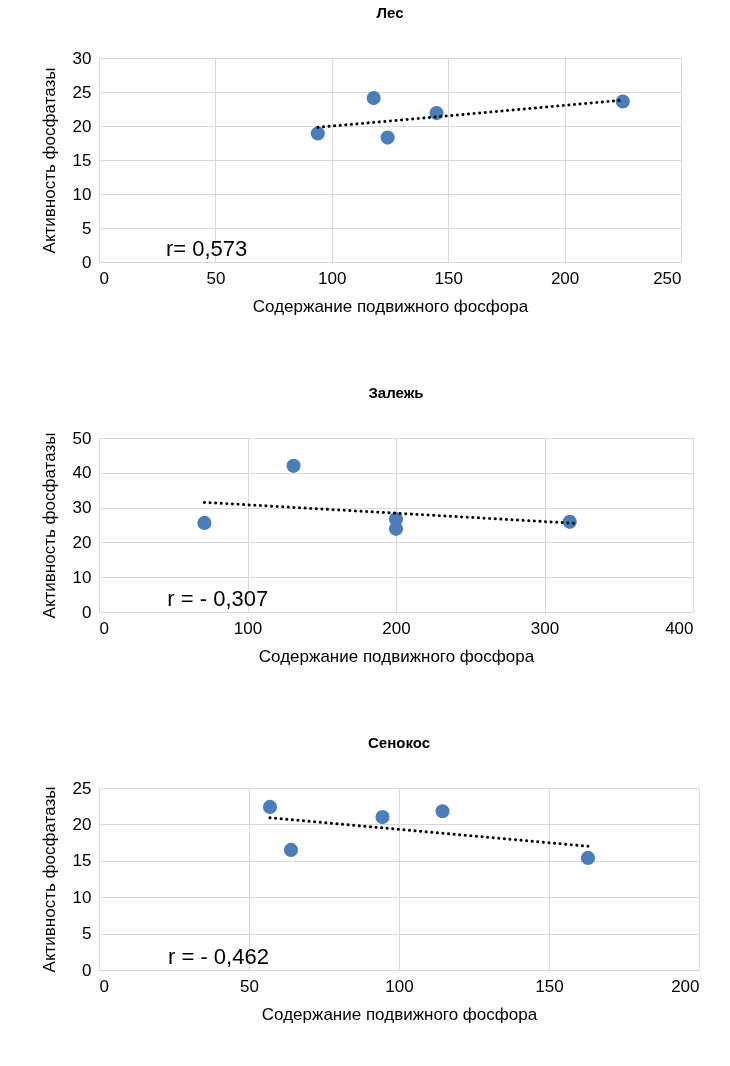 This screenshot has width=730, height=1066. Describe the element at coordinates (218, 598) in the screenshot. I see `annotation: r = - 0,307` at that location.